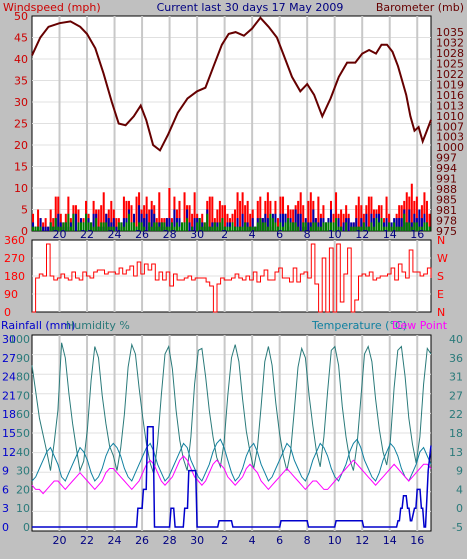 The height and width of the screenshot is (559, 467). What do you see at coordinates (9, 377) in the screenshot?
I see `rain-tick-label: 24` at bounding box center [9, 377].